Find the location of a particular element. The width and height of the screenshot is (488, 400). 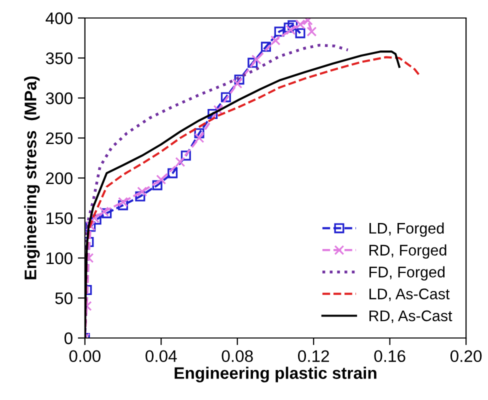

x-tick-label: 0.04 is located at coordinates (161, 356).